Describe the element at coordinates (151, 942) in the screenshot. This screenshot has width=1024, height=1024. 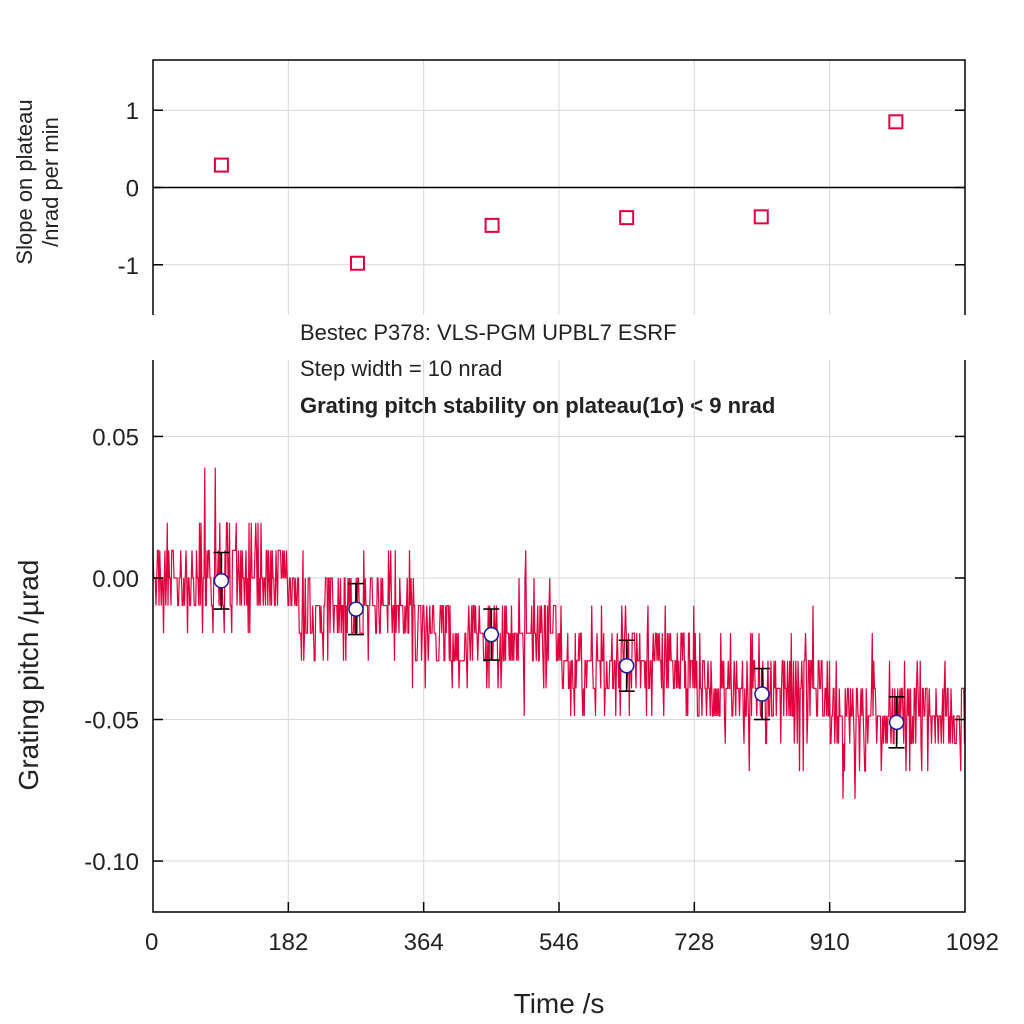
I see `bottom-xtick-label-0: 0` at that location.